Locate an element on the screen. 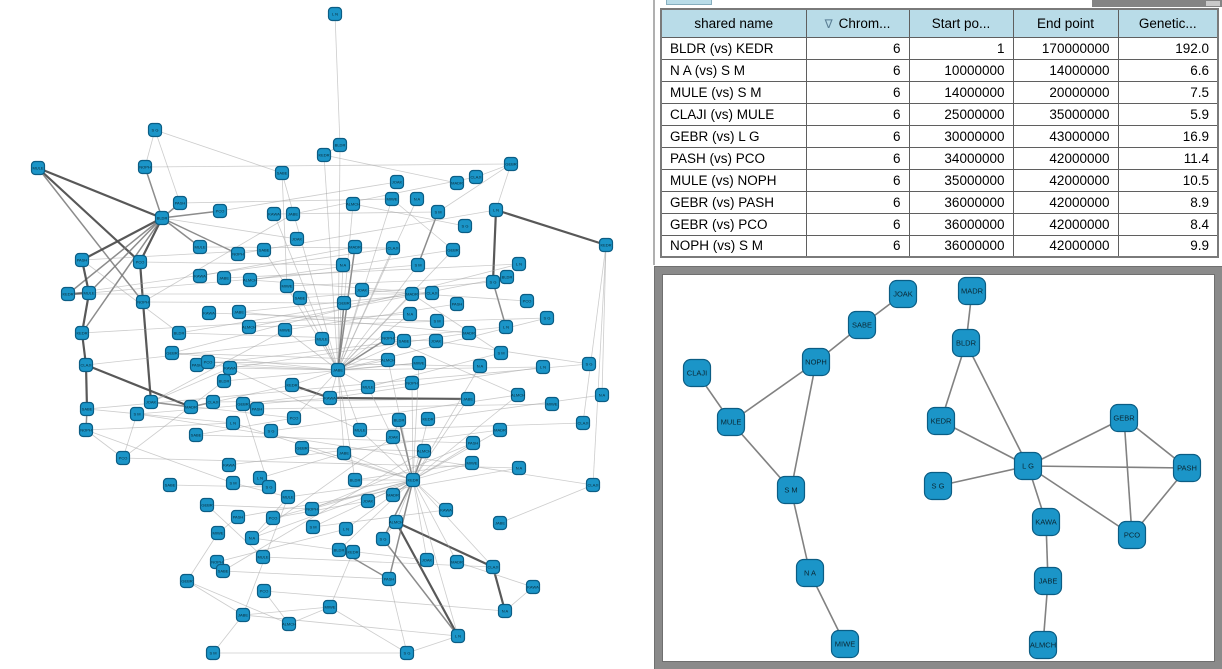  graph-node: PASH is located at coordinates (238, 517).